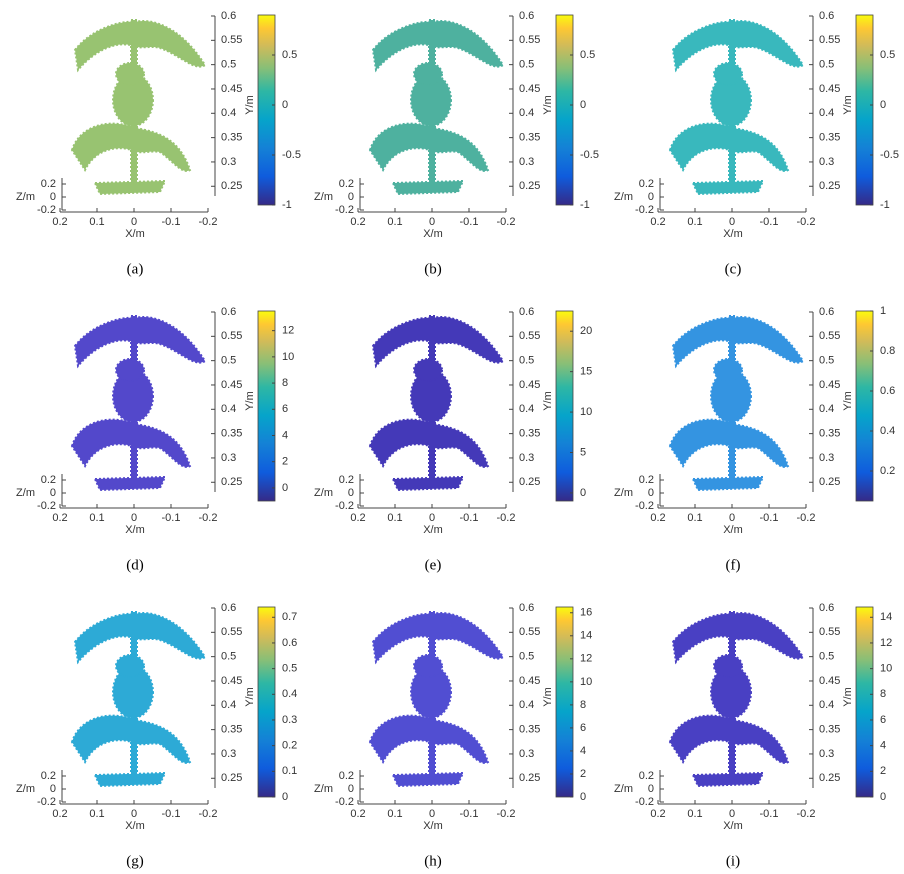 This screenshot has height=874, width=904. I want to click on colorbar-tick-label: 15, so click(586, 372).